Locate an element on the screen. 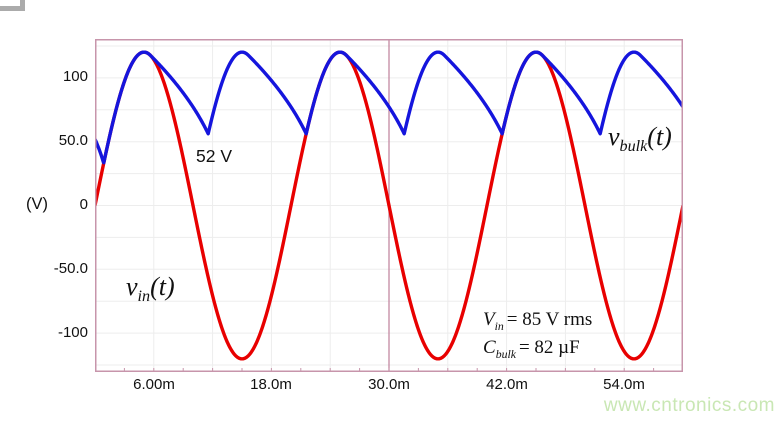 This screenshot has width=782, height=422. y-tick-label: 0 is located at coordinates (83, 204).